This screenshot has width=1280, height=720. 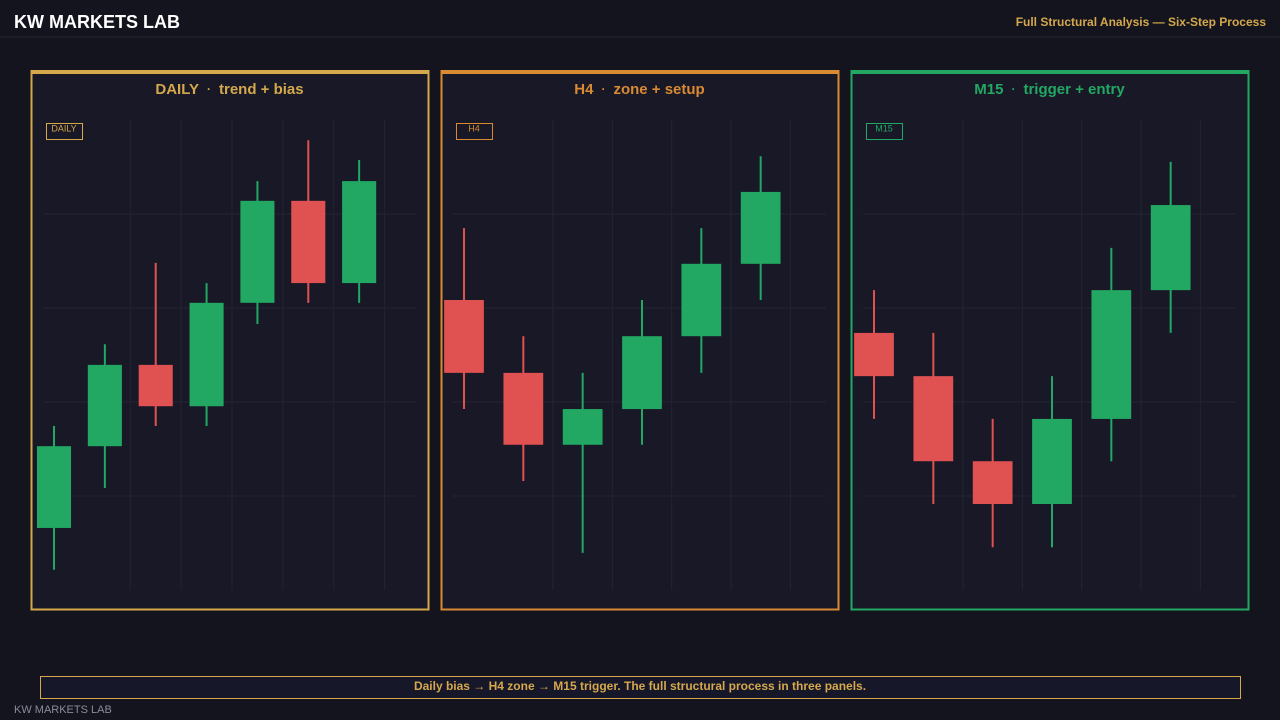 I want to click on brand: KW MARKETS LAB, so click(x=97, y=22).